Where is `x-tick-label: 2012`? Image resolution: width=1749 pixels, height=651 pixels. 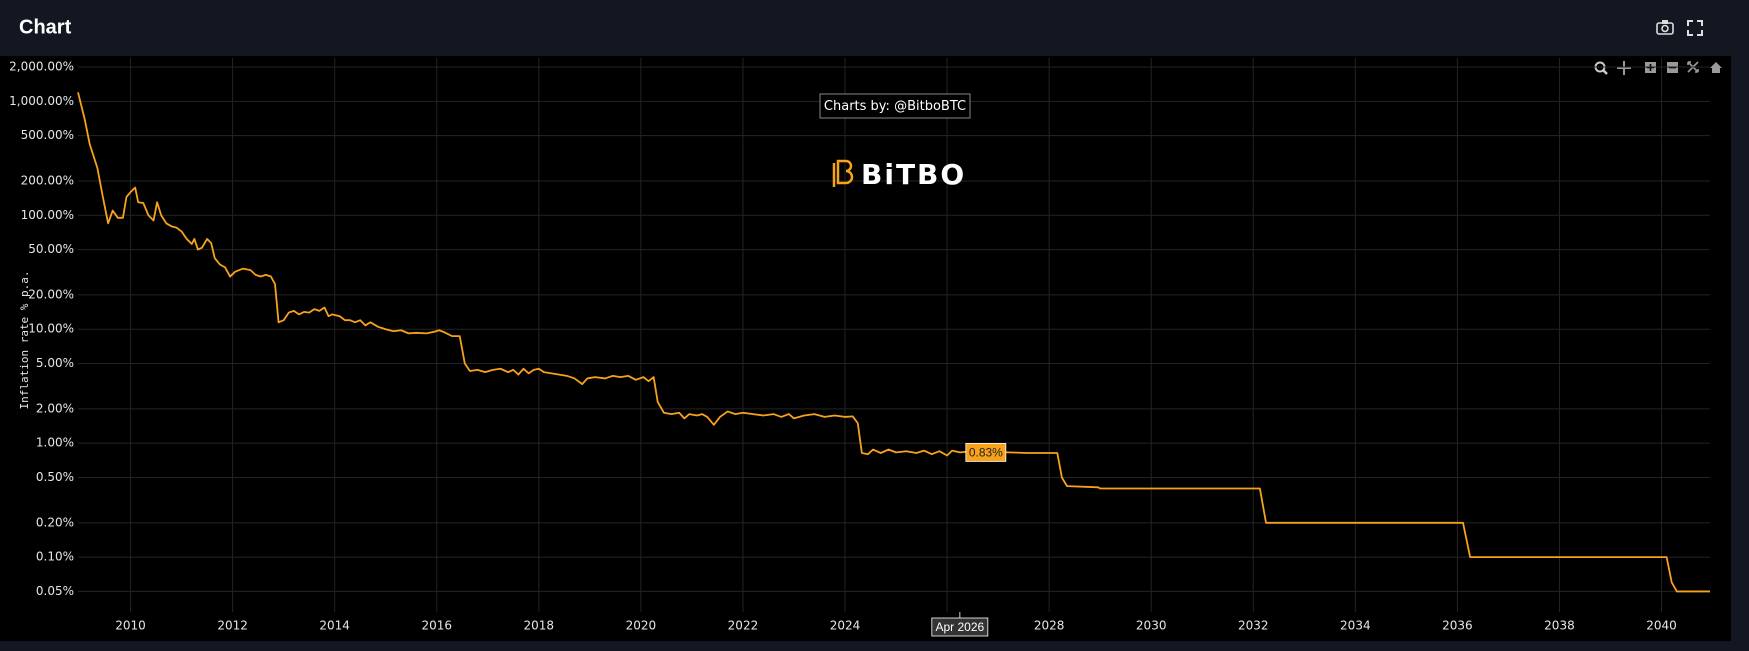
x-tick-label: 2012 is located at coordinates (232, 626).